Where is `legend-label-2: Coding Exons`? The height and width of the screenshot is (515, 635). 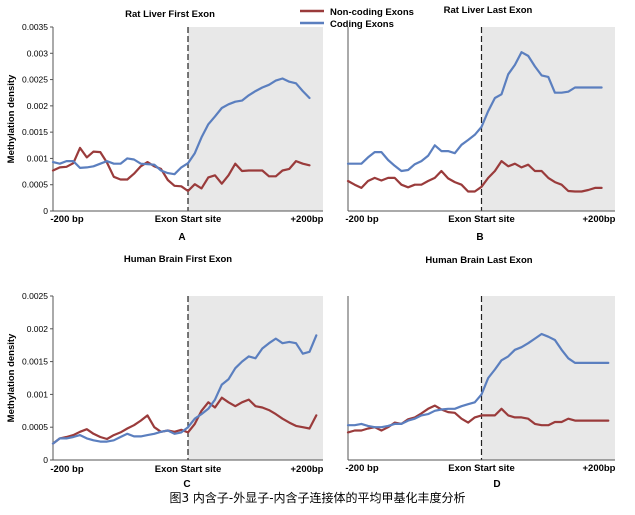 legend-label-2: Coding Exons is located at coordinates (362, 24).